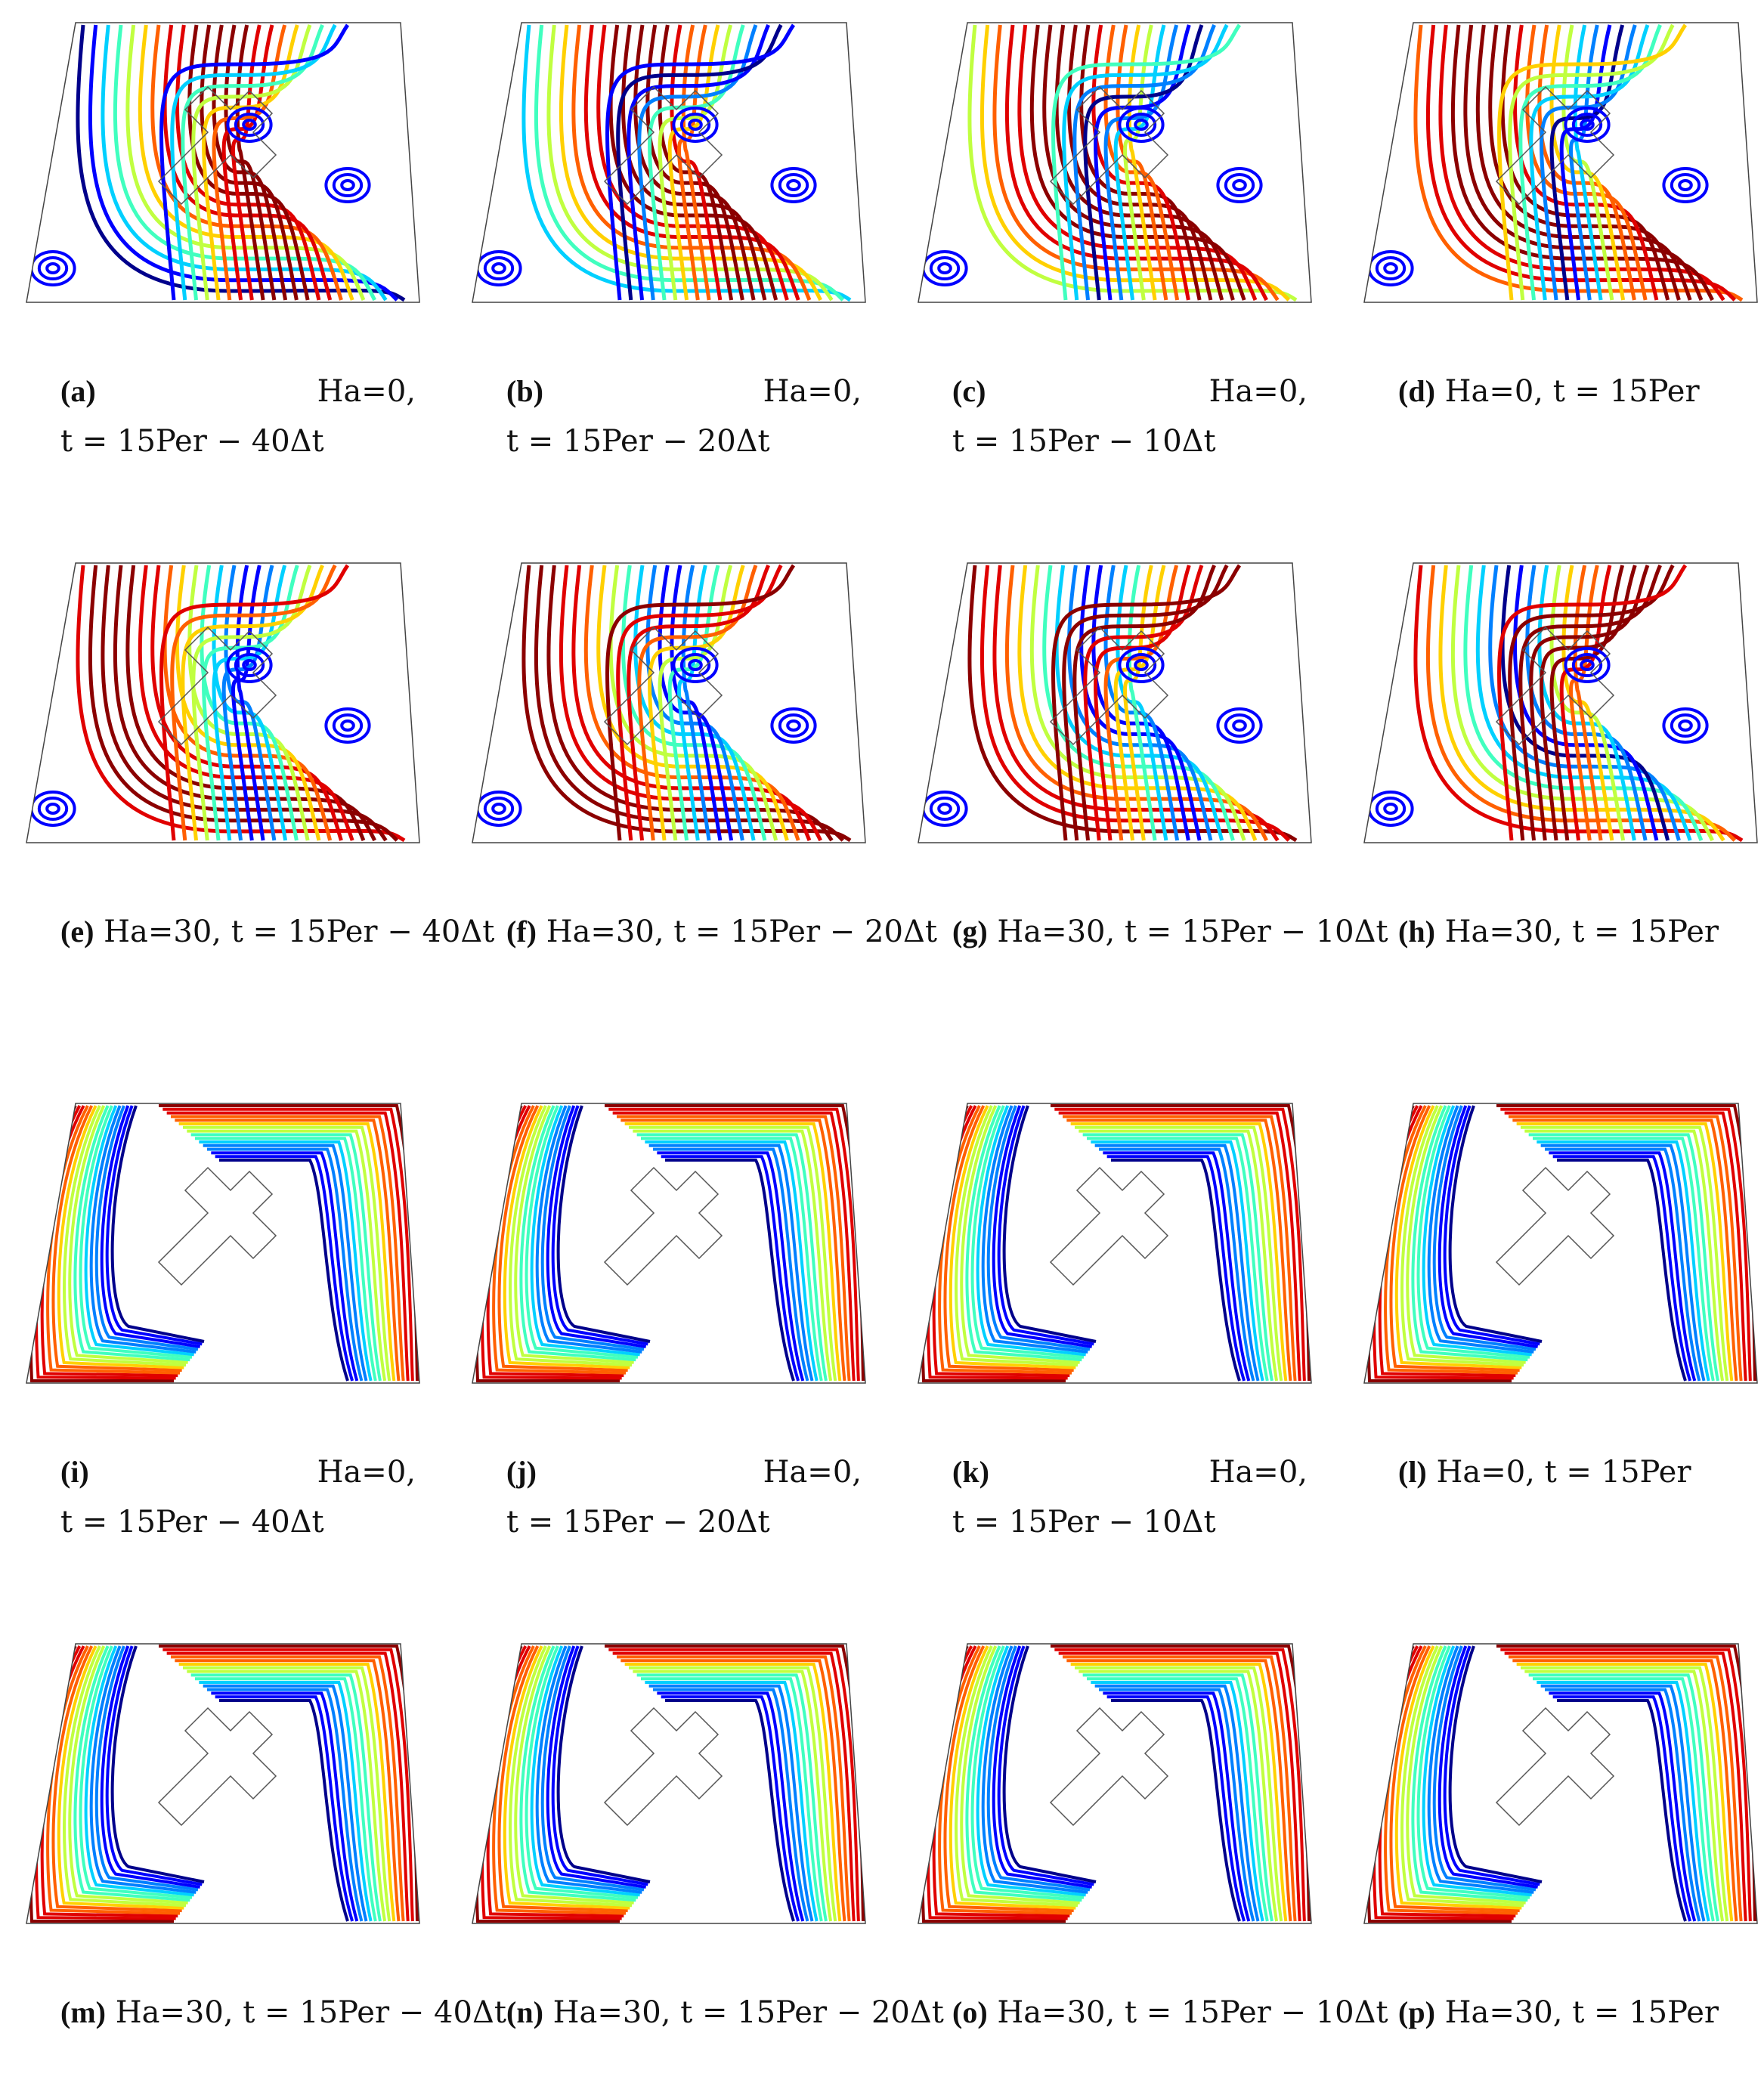 This screenshot has width=1764, height=2095. Describe the element at coordinates (277, 932) in the screenshot. I see `panel-caption: (e) Ha=30, t = 15Per − 40Δt` at that location.